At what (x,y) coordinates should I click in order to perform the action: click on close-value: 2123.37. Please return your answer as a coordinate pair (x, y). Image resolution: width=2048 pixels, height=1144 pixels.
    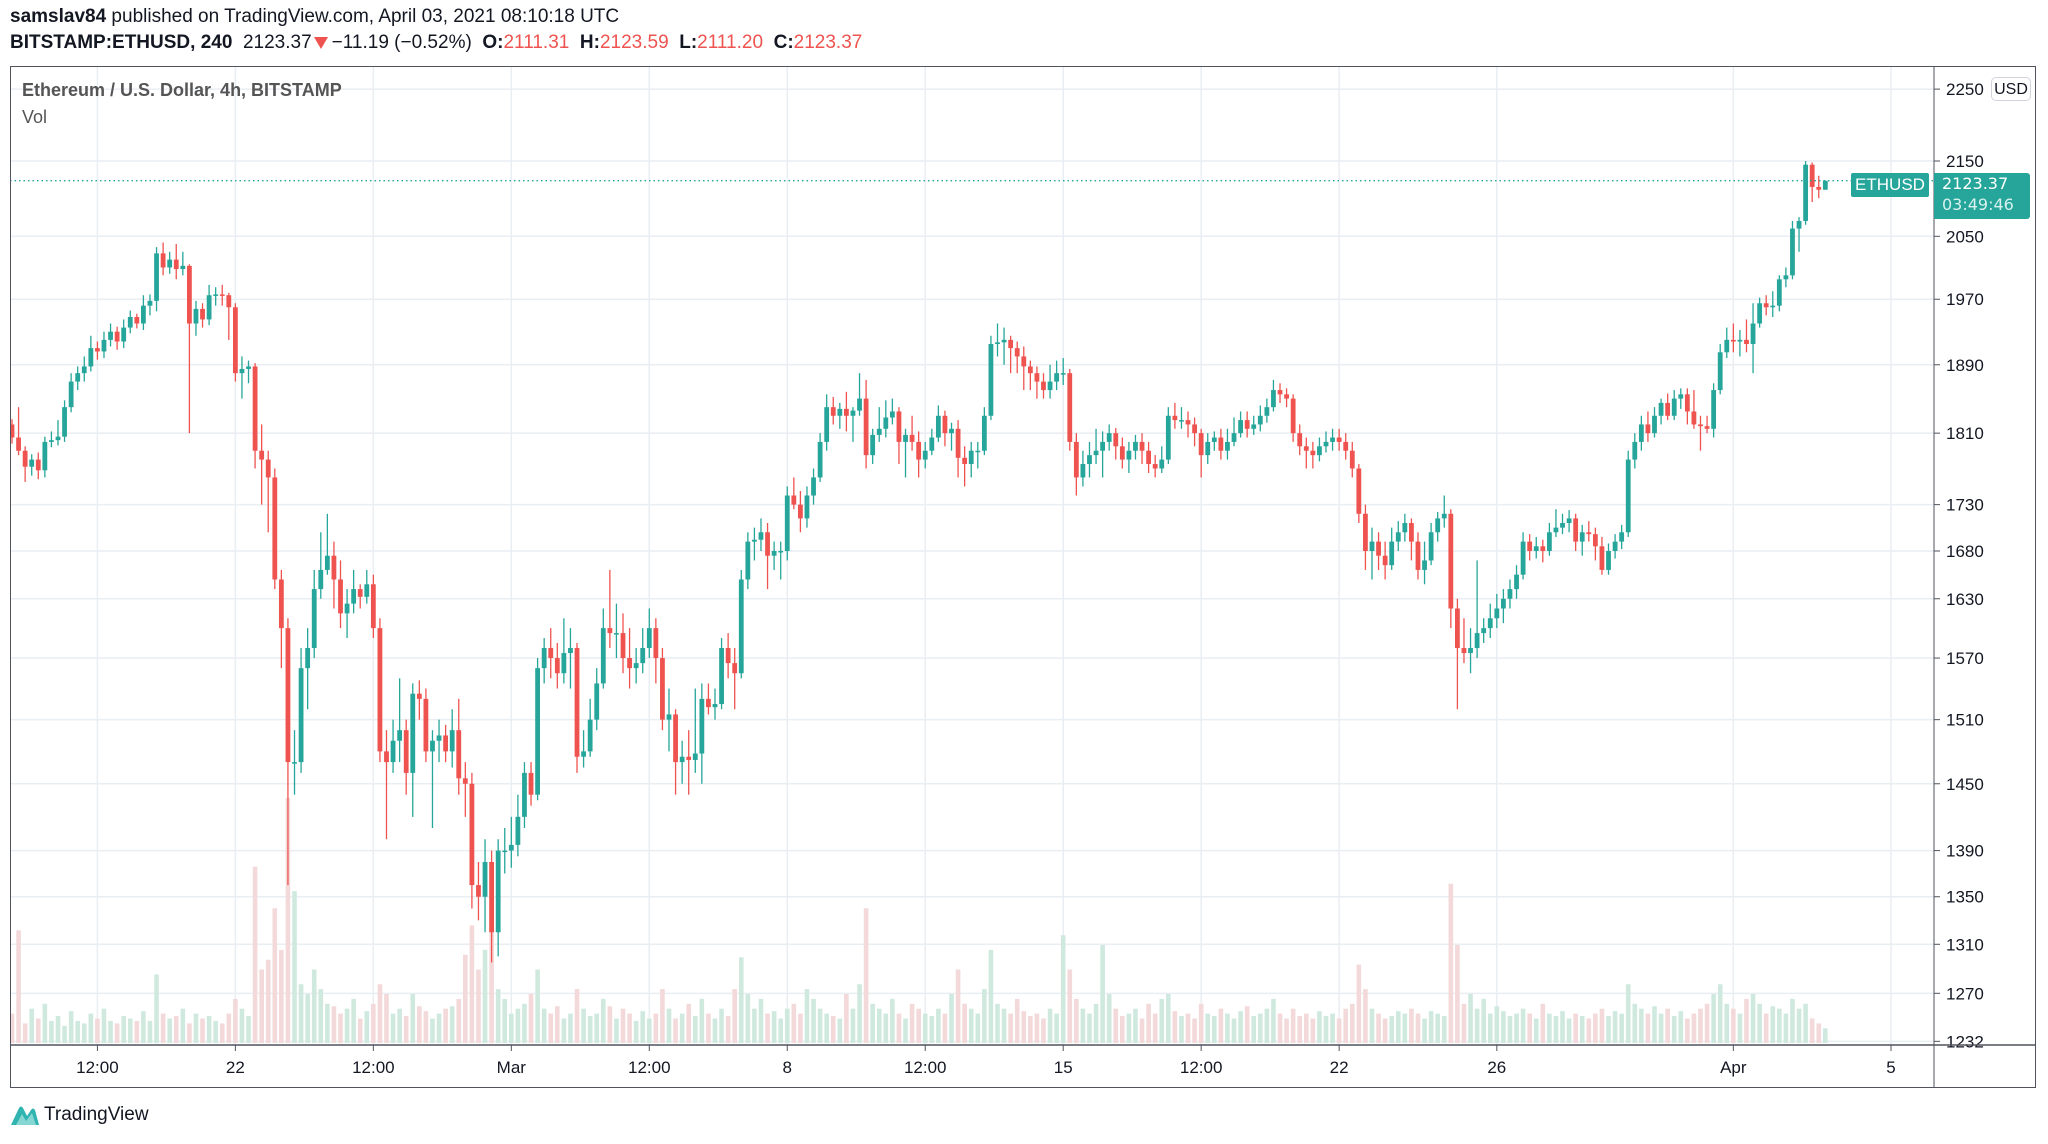
    Looking at the image, I should click on (828, 42).